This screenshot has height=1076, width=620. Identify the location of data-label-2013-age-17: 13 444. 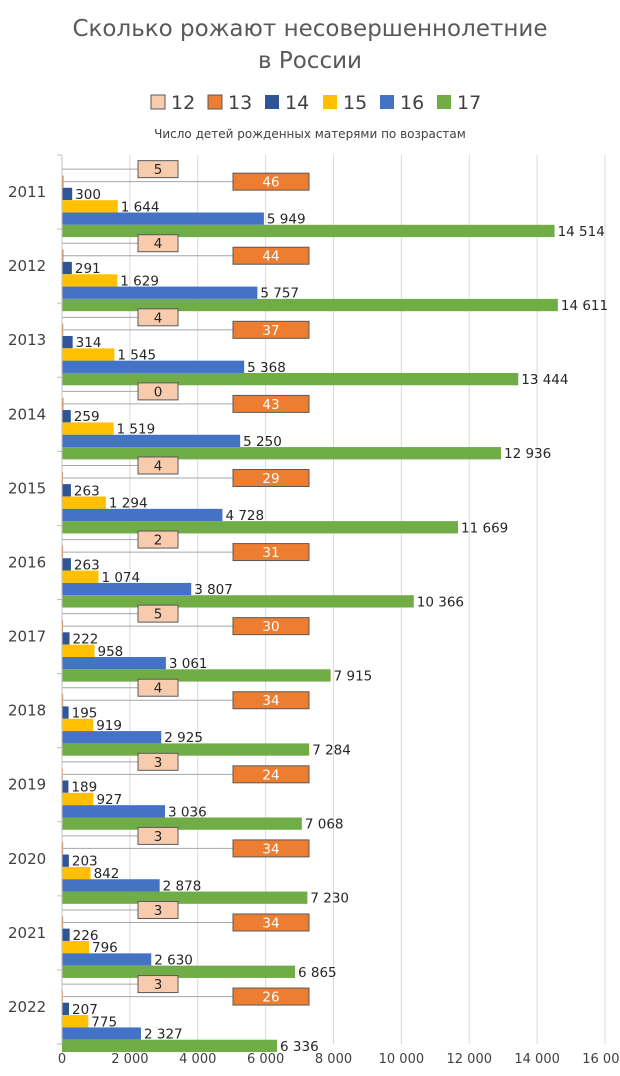
(544, 380).